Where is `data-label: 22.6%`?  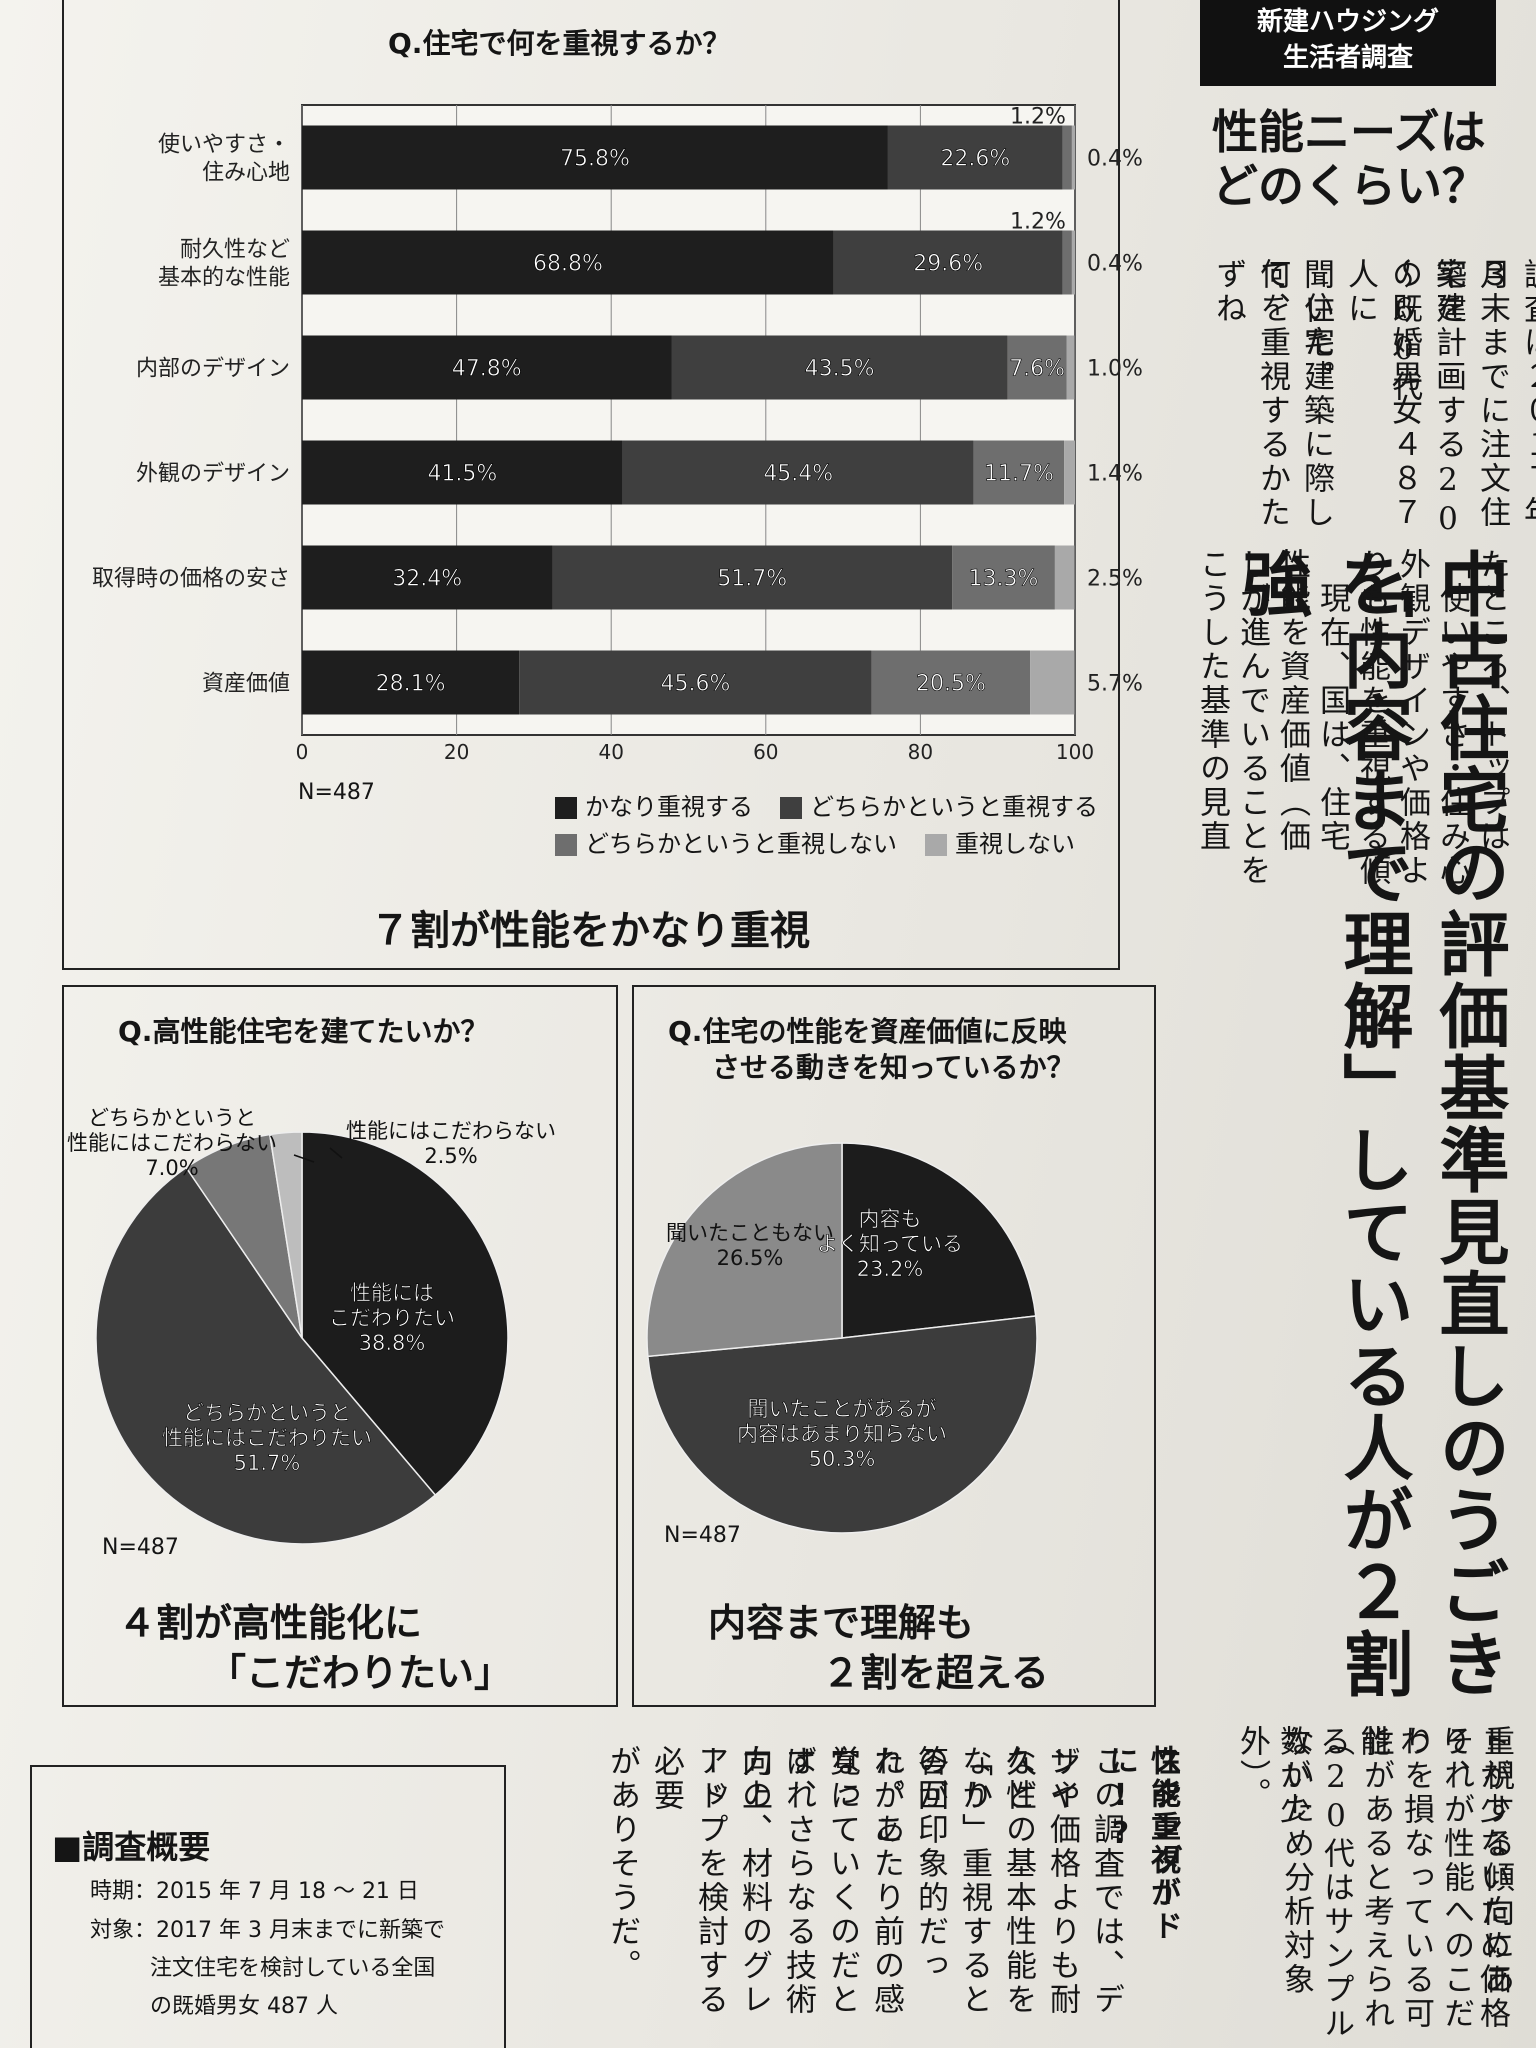 data-label: 22.6% is located at coordinates (975, 159).